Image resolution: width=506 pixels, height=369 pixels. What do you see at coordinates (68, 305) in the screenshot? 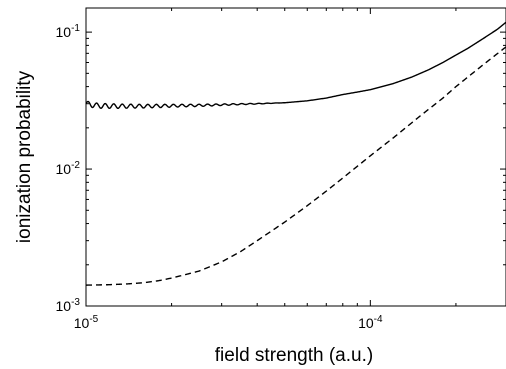
I see `y-tick-label: 10⁻³` at bounding box center [68, 305].